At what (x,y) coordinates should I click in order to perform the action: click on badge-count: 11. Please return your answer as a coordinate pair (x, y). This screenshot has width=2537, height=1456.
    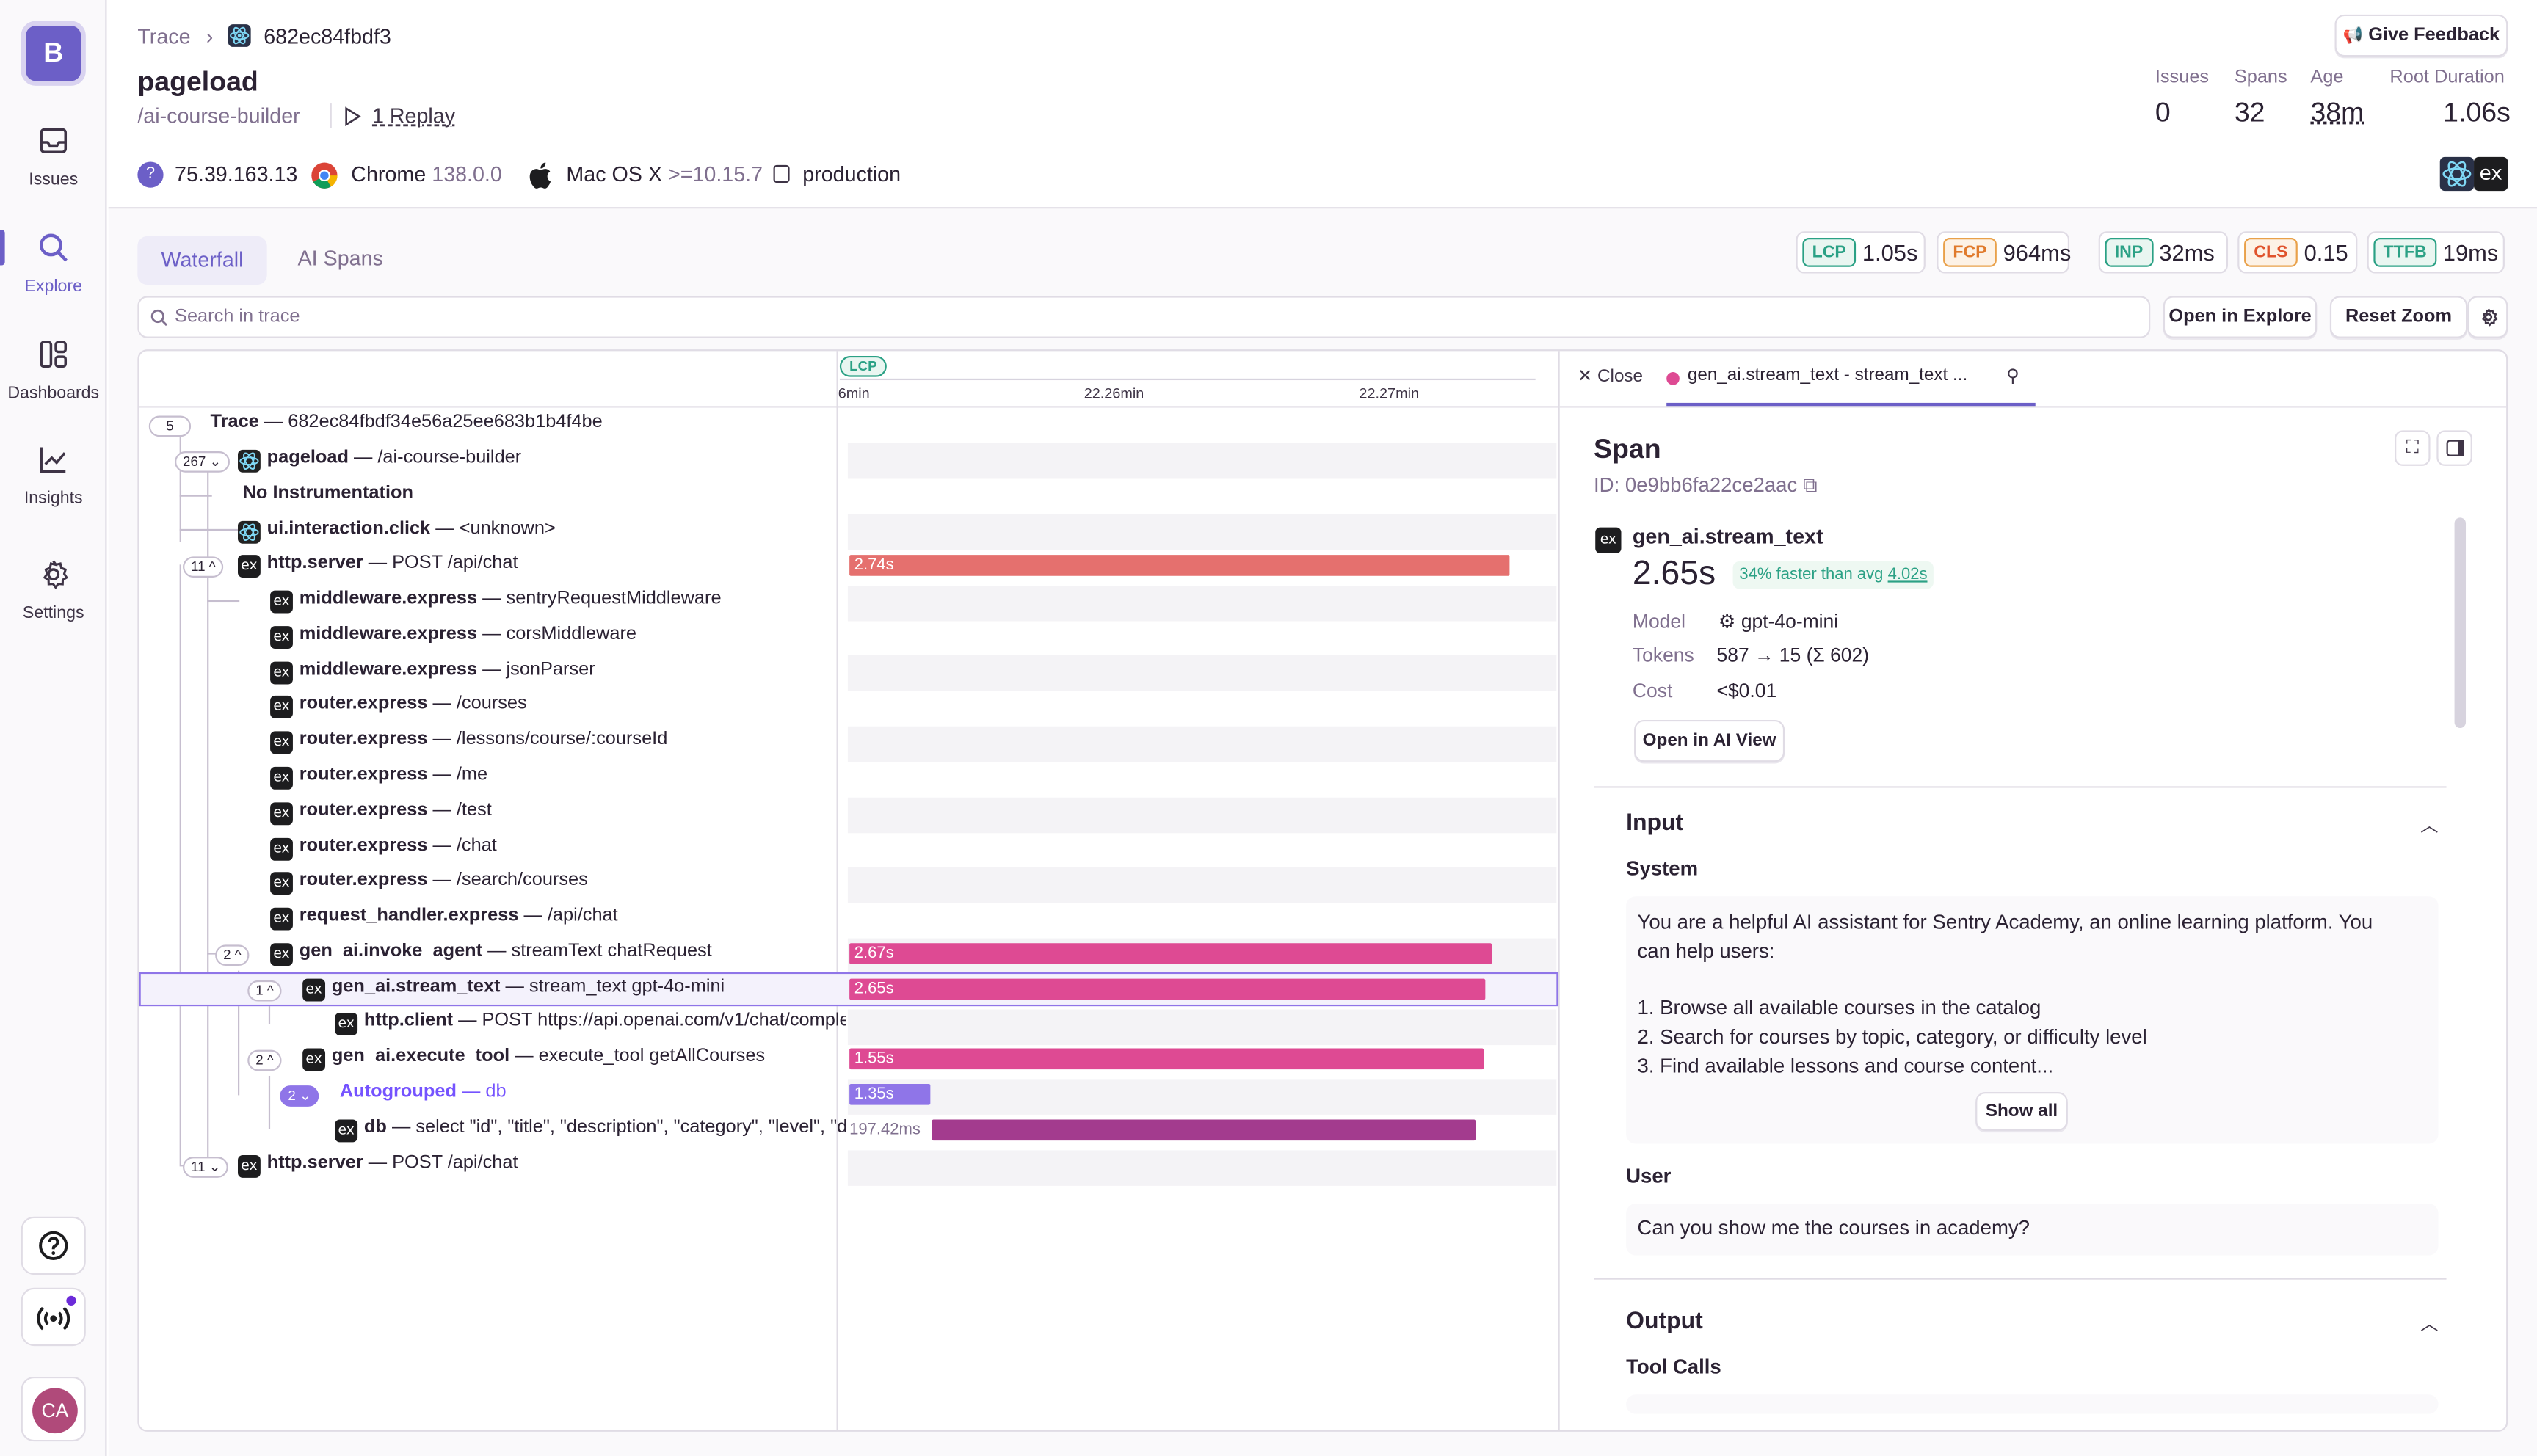
    Looking at the image, I should click on (198, 566).